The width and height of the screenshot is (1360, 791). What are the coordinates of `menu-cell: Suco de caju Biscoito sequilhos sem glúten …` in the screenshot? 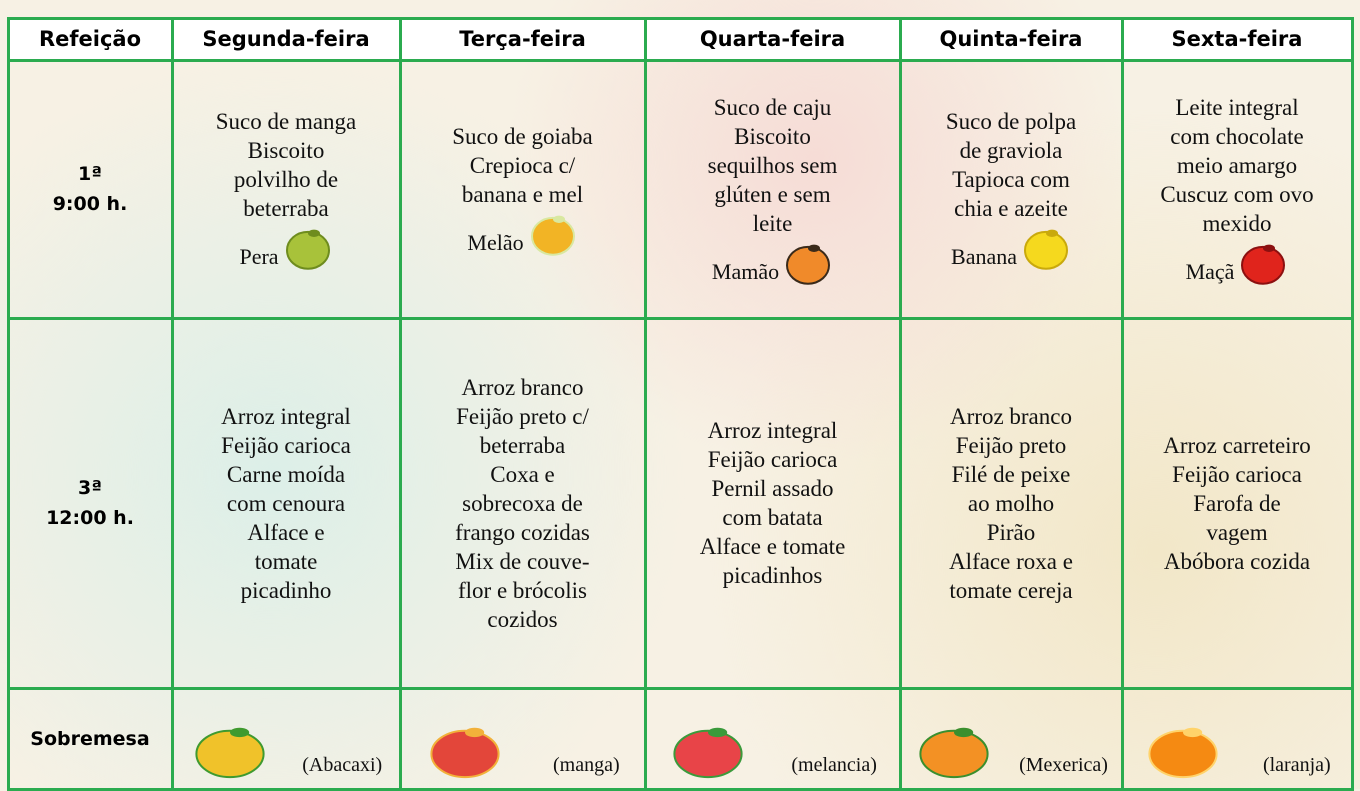 It's located at (772, 189).